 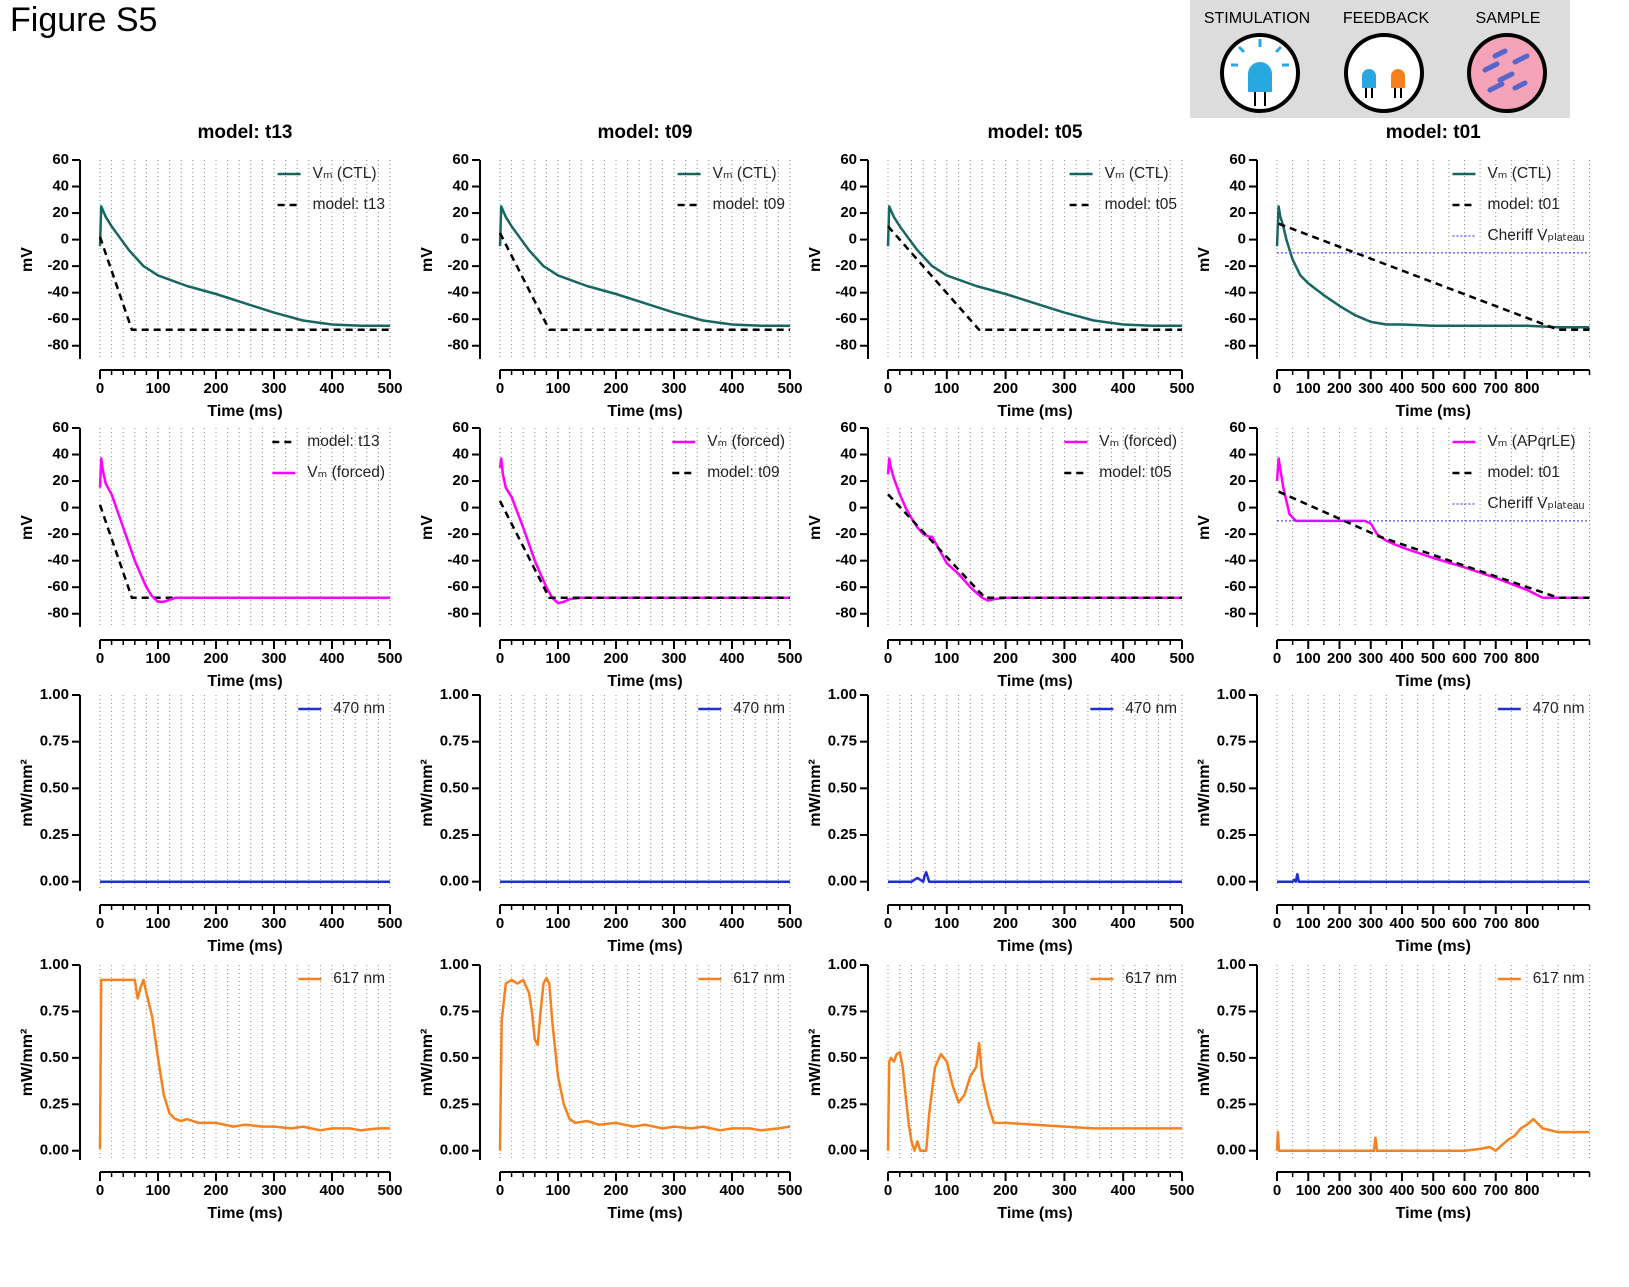 What do you see at coordinates (1384, 73) in the screenshot?
I see `icon-circle` at bounding box center [1384, 73].